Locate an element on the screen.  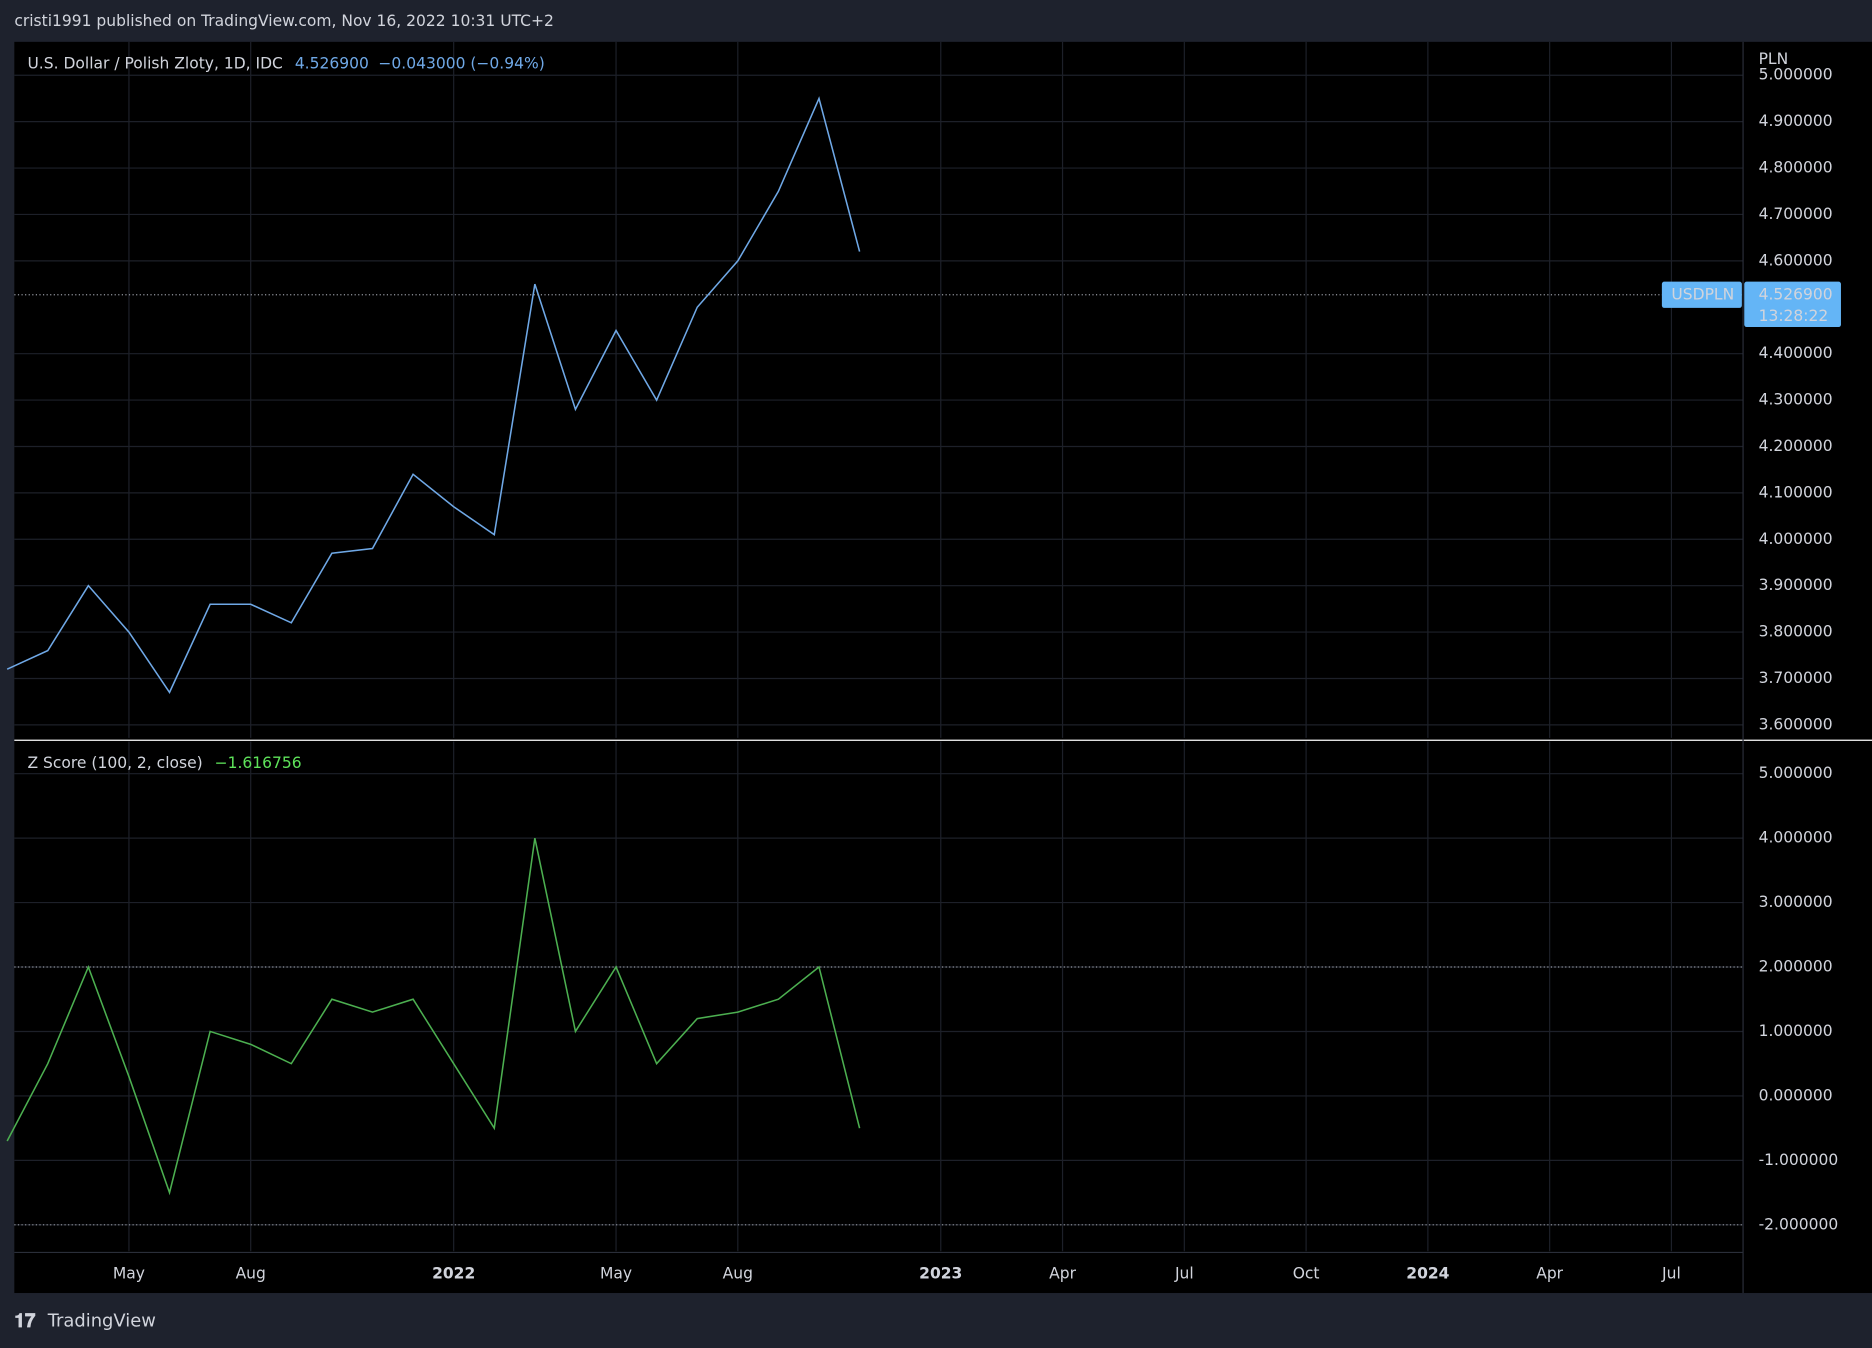
symbol-badge is located at coordinates (1701, 294).